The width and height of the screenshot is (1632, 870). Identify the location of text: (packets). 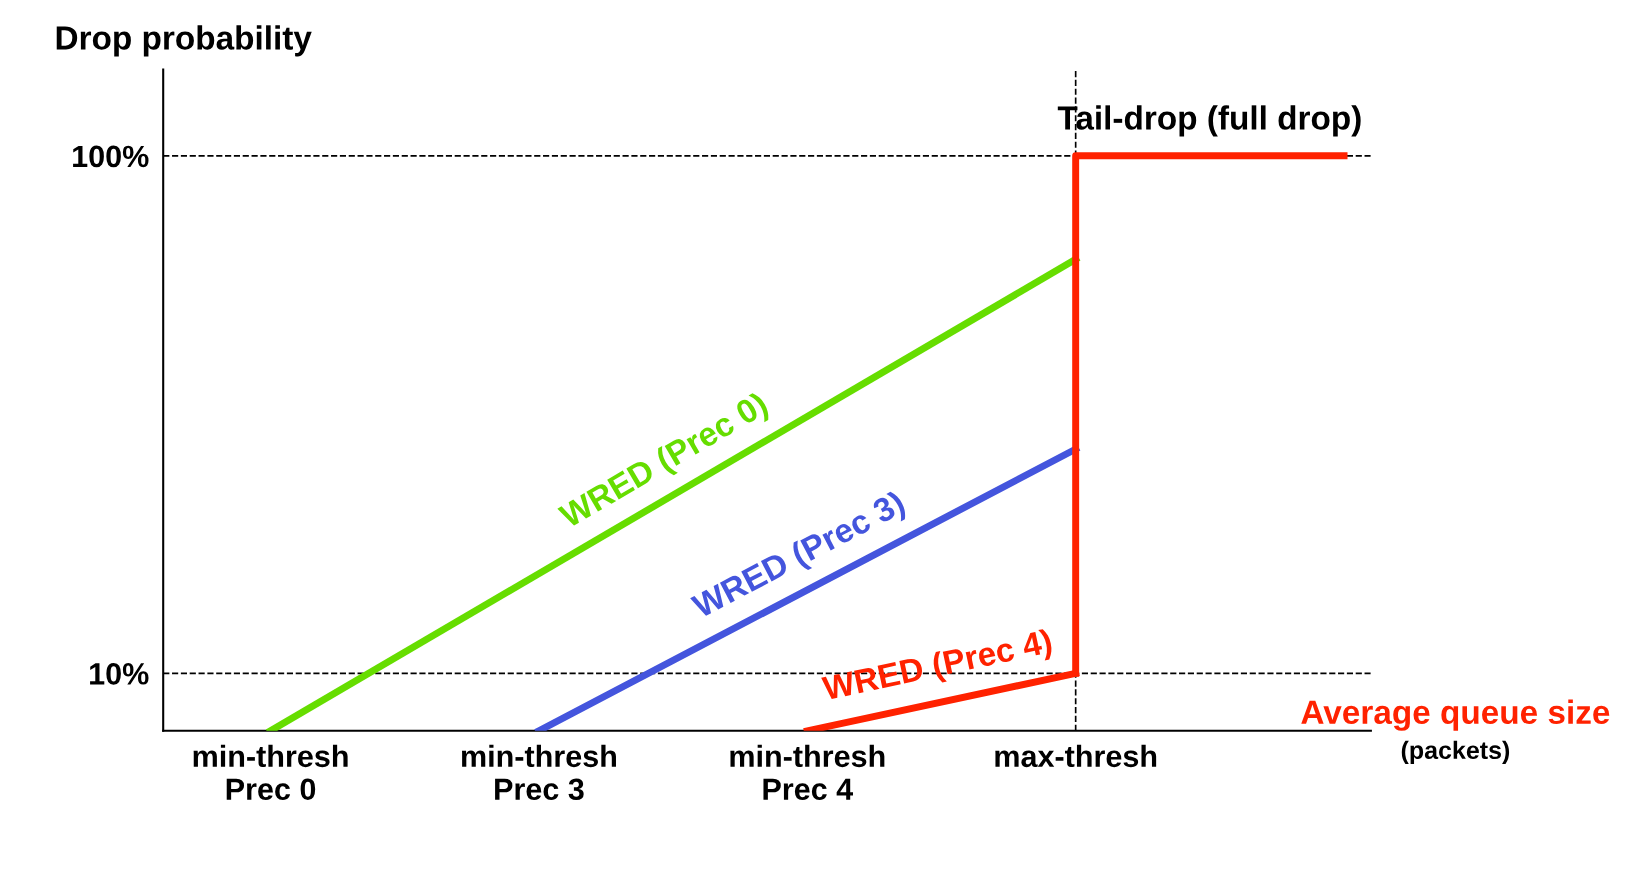
(1455, 752).